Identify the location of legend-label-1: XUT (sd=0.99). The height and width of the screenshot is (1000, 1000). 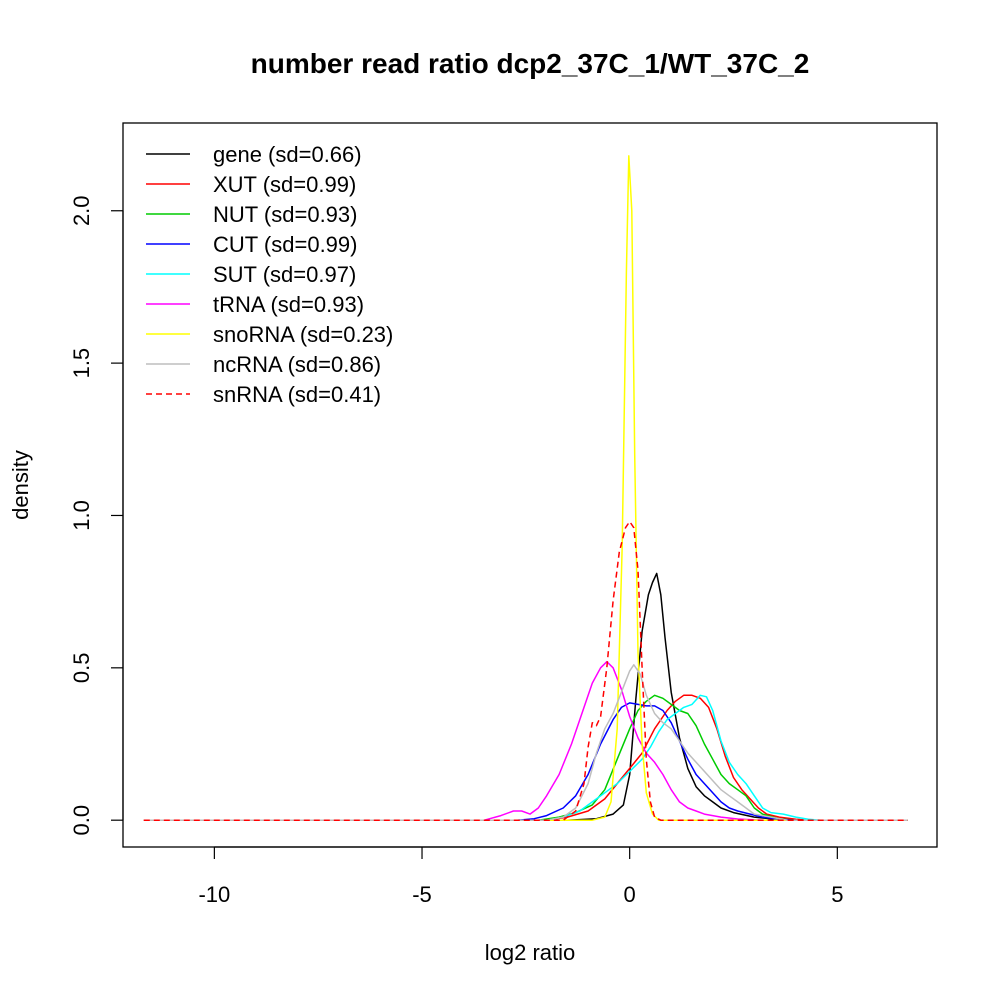
(284, 184).